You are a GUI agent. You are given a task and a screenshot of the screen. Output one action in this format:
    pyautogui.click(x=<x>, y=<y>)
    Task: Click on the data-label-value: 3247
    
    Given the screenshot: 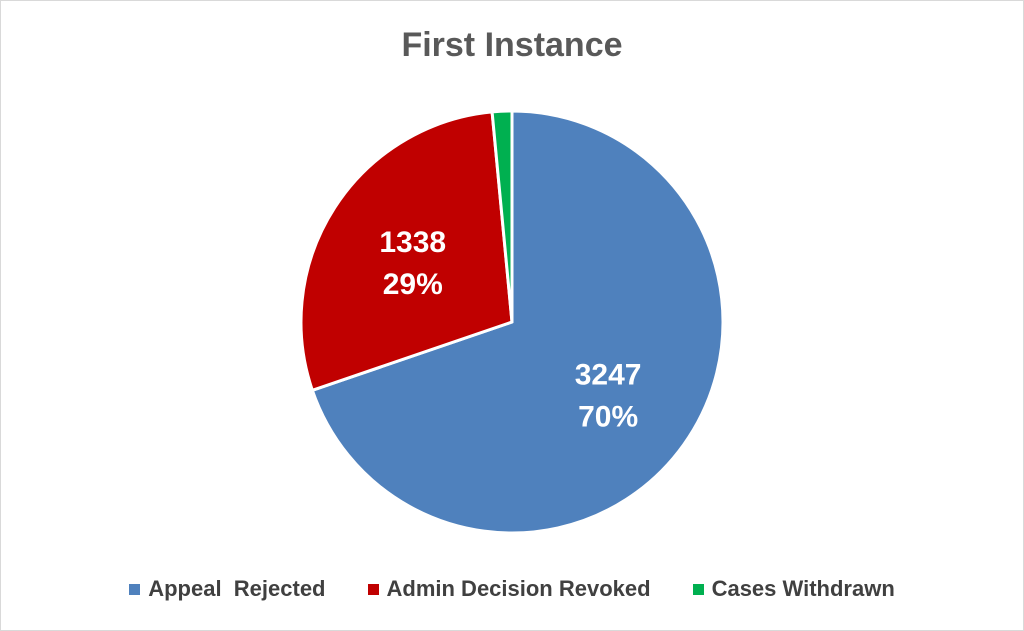 What is the action you would take?
    pyautogui.click(x=608, y=375)
    